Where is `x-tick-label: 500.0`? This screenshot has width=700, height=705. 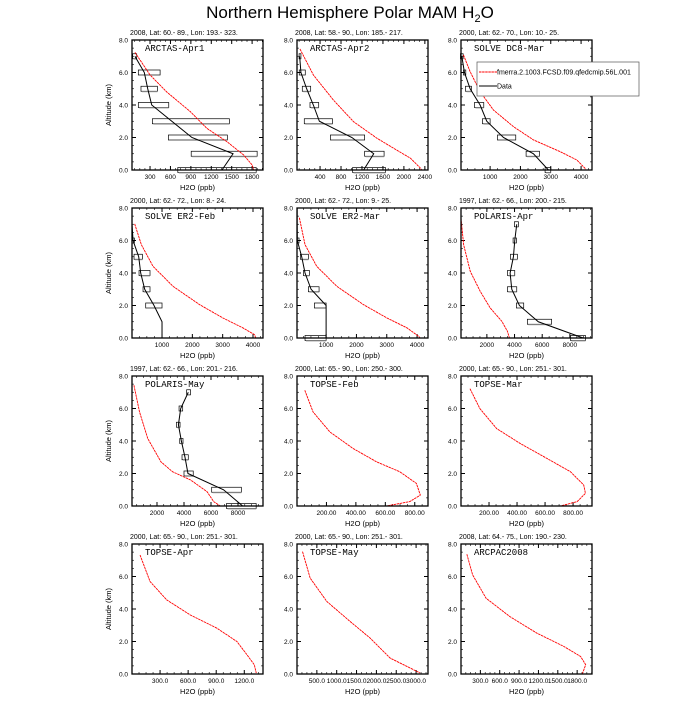
x-tick-label: 500.0 is located at coordinates (317, 681).